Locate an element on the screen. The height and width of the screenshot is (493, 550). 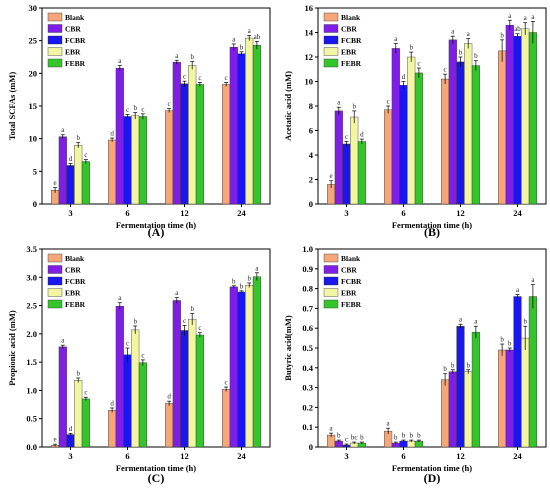
legend-label: EBR is located at coordinates (349, 52).